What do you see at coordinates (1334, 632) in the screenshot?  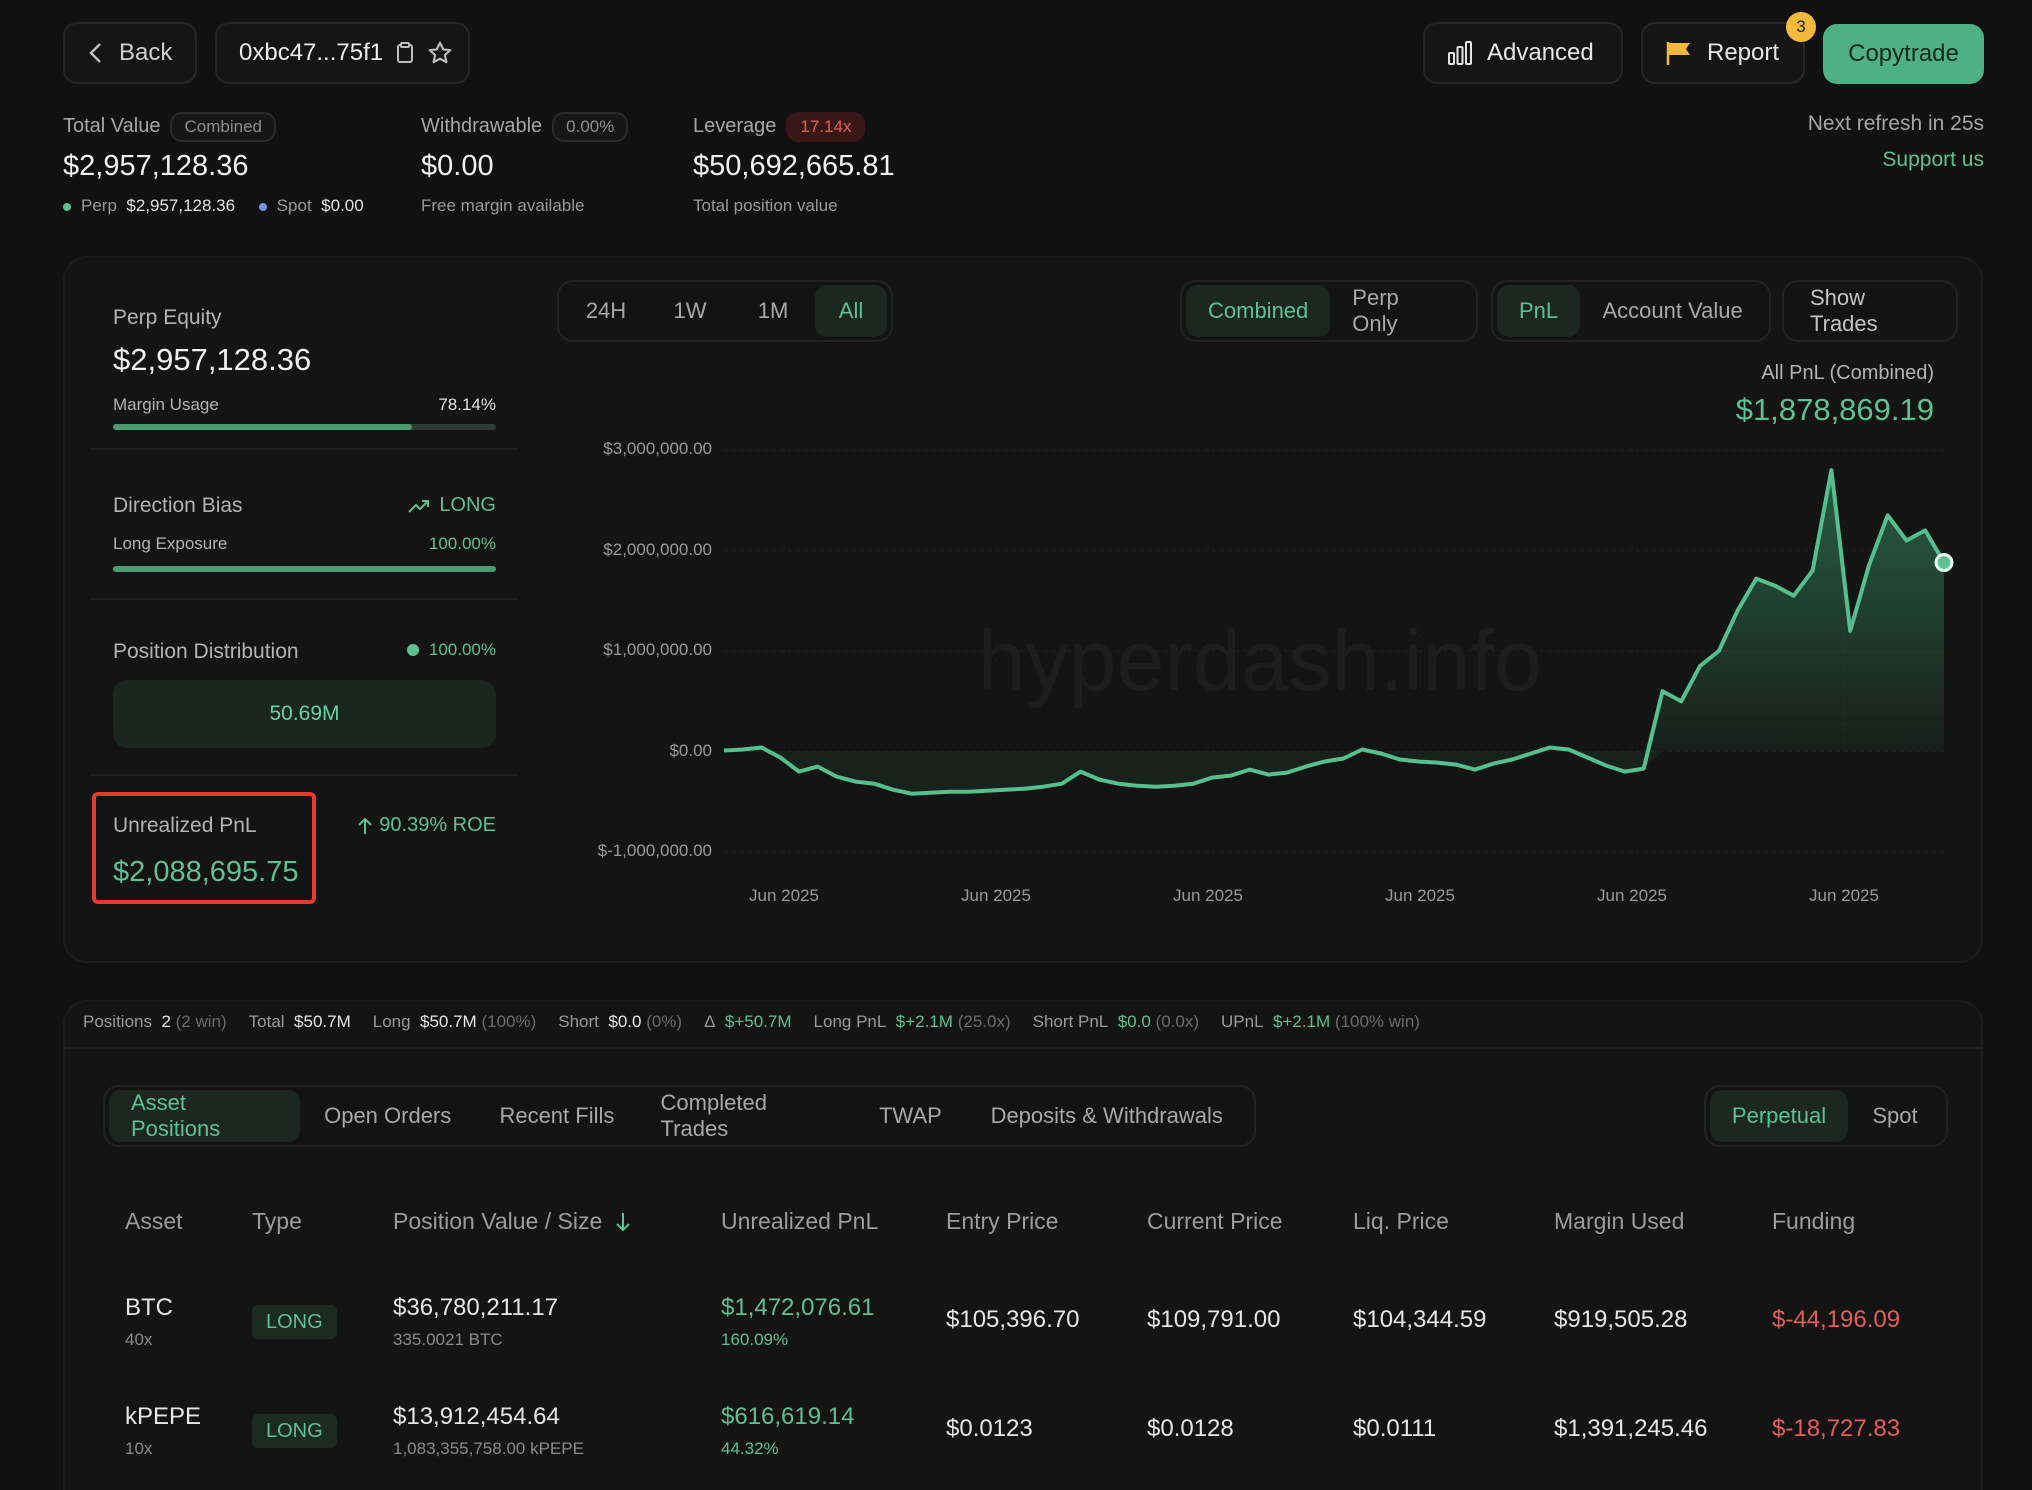 I see `pnl-line` at bounding box center [1334, 632].